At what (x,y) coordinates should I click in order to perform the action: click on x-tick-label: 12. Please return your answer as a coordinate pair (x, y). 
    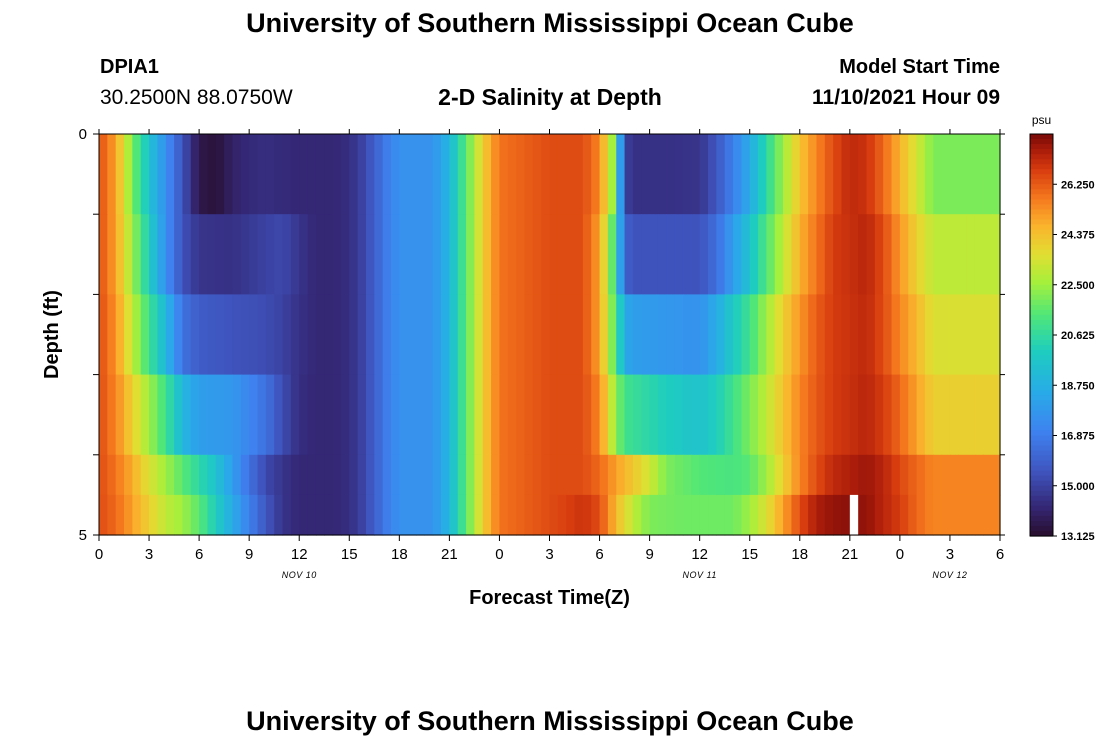
    Looking at the image, I should click on (699, 554).